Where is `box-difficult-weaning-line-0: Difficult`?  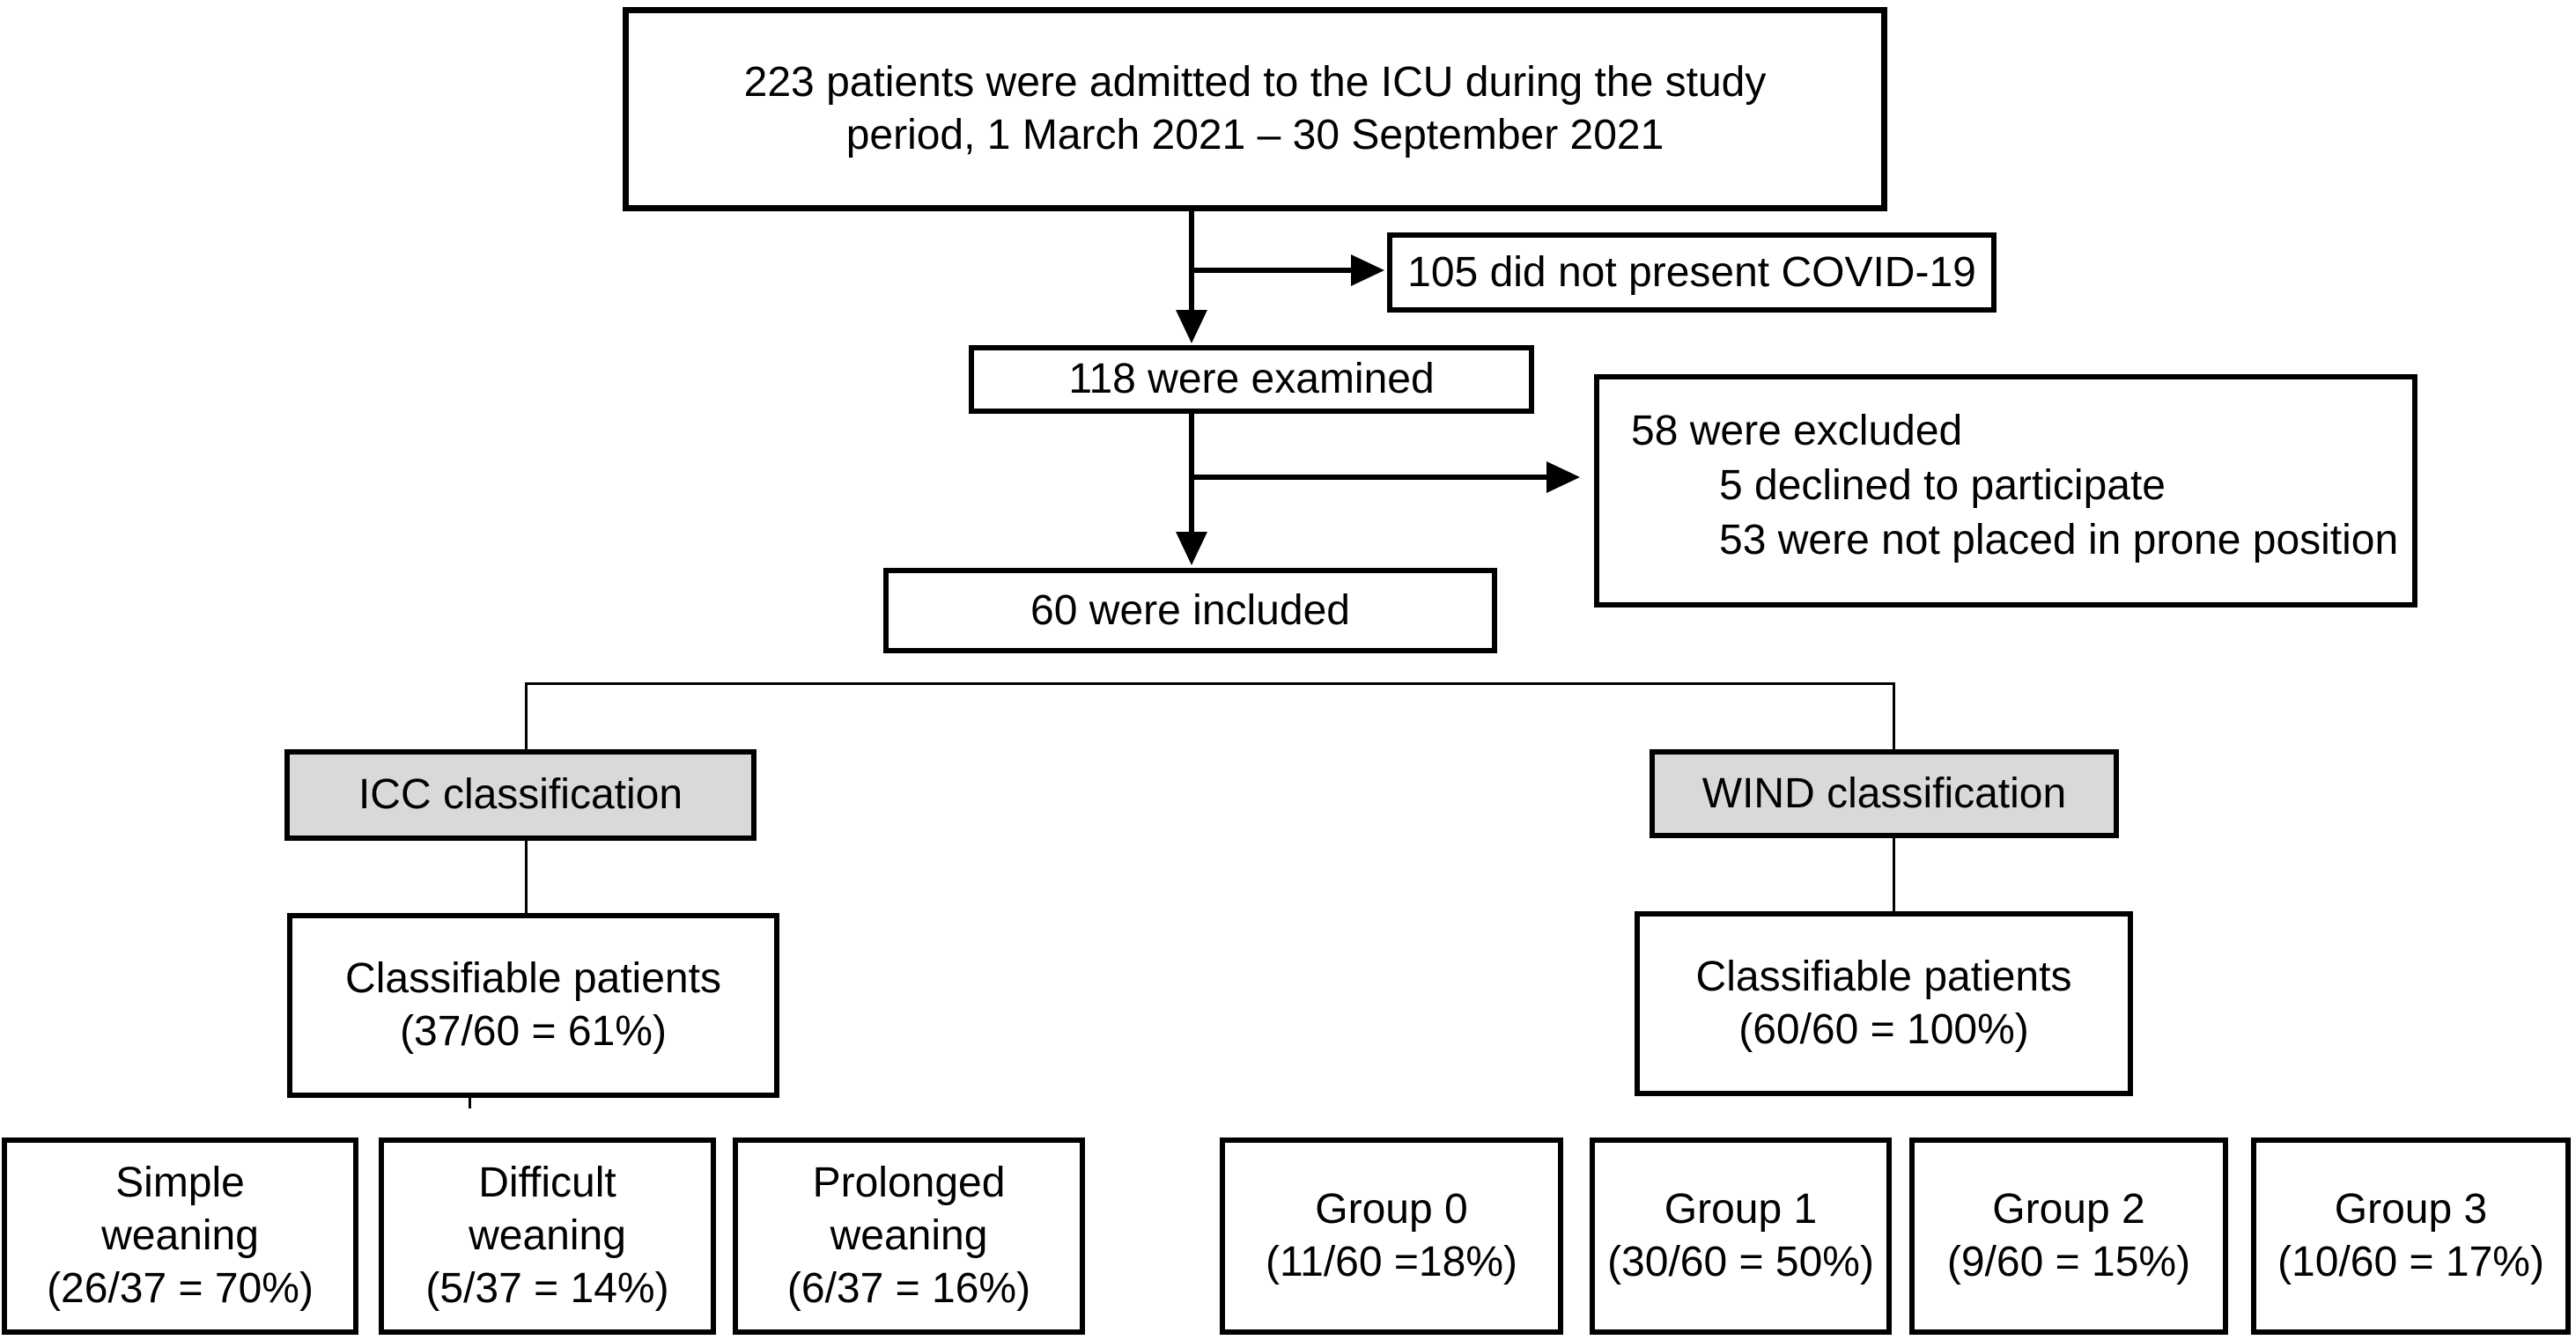 box-difficult-weaning-line-0: Difficult is located at coordinates (547, 1183).